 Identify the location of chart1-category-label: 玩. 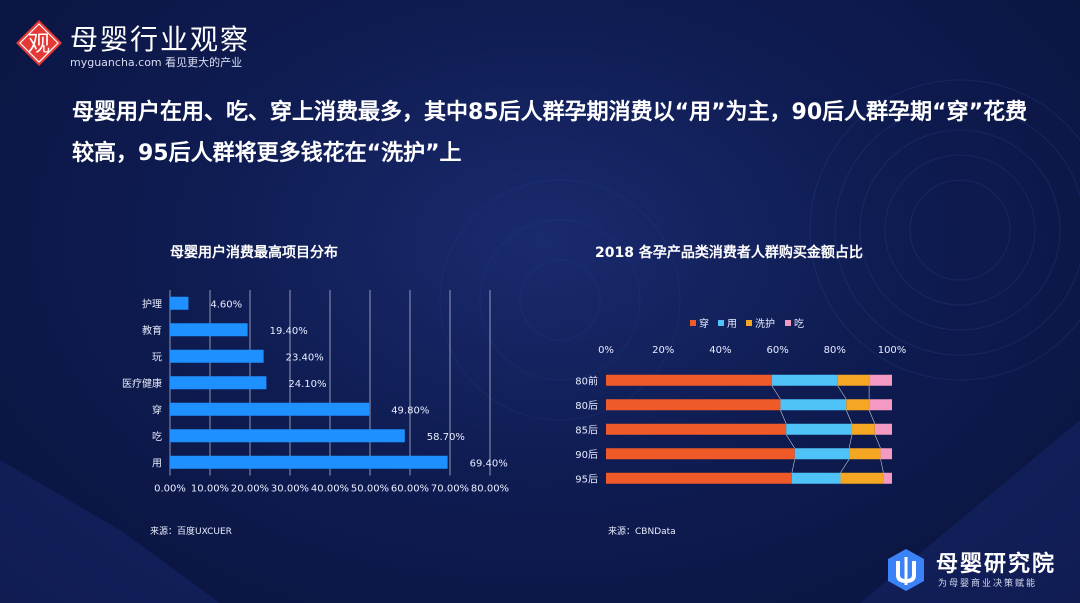
(157, 357).